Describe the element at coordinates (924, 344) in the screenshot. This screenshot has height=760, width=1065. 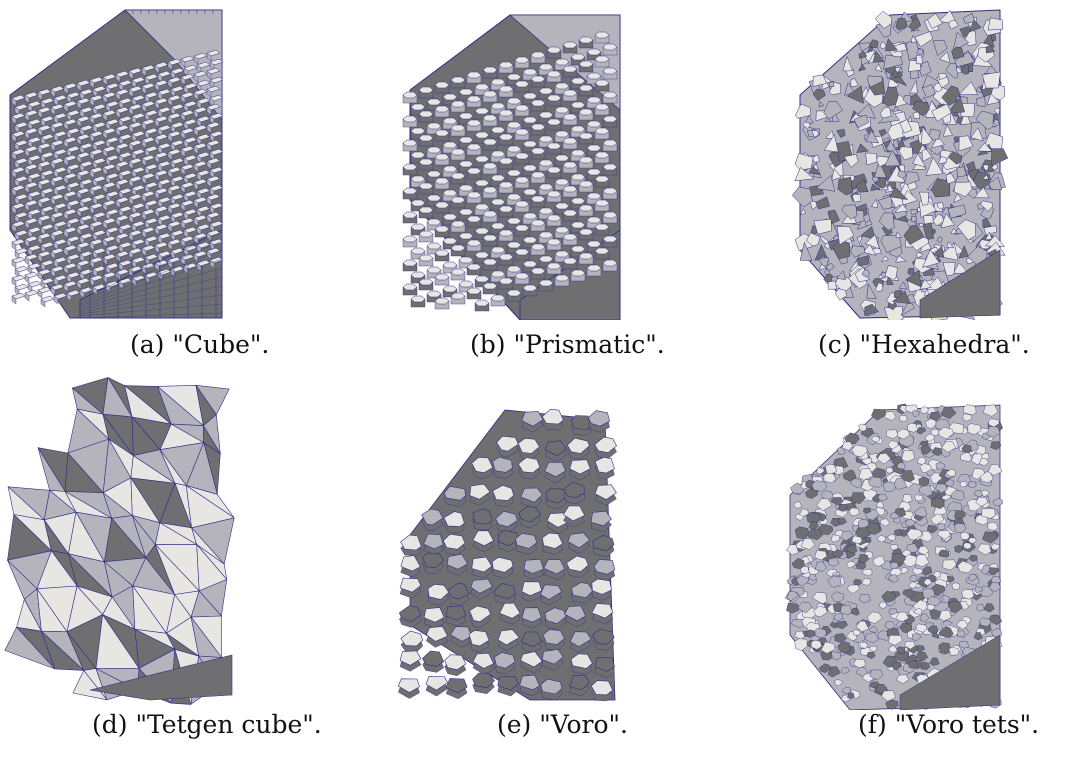
I see `caption-c: (c) "Hexahedra".` at that location.